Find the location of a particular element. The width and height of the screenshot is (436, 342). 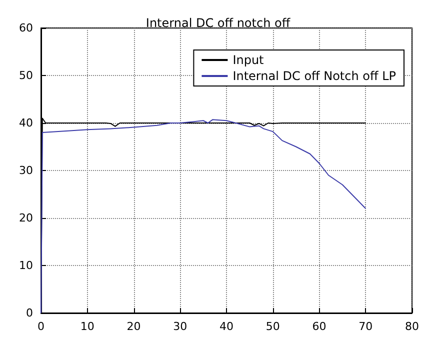

y-tick-label: 40 is located at coordinates (26, 123).